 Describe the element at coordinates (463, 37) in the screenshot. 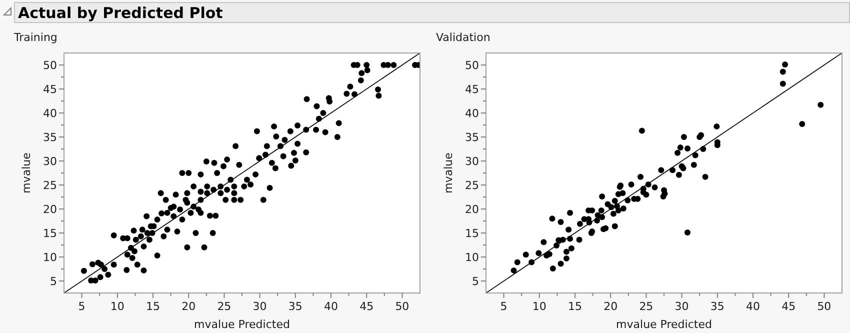

I see `chart-subtitle: Validation` at that location.